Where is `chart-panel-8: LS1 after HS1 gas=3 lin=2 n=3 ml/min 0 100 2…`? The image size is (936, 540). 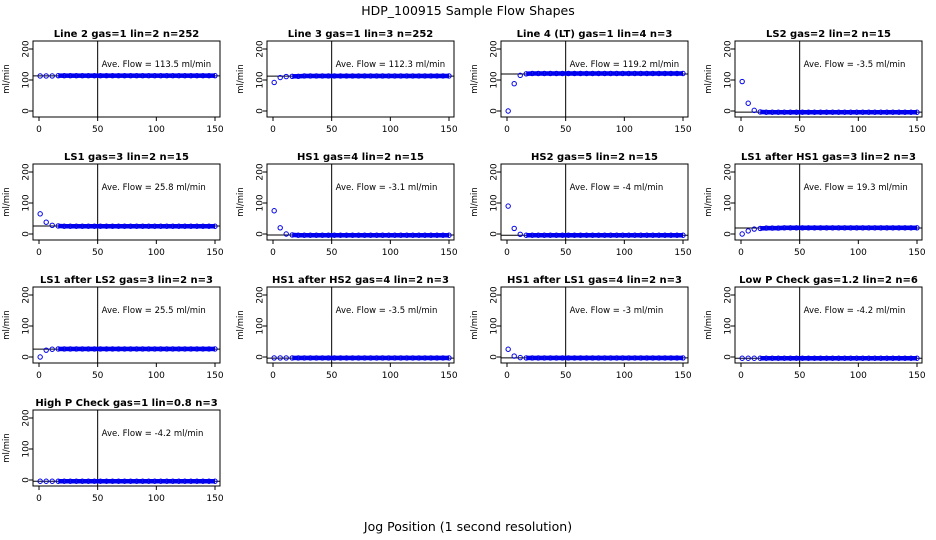
chart-panel-8: LS1 after HS1 gas=3 lin=2 n=3 ml/min 0 100 2… is located at coordinates (815, 205).